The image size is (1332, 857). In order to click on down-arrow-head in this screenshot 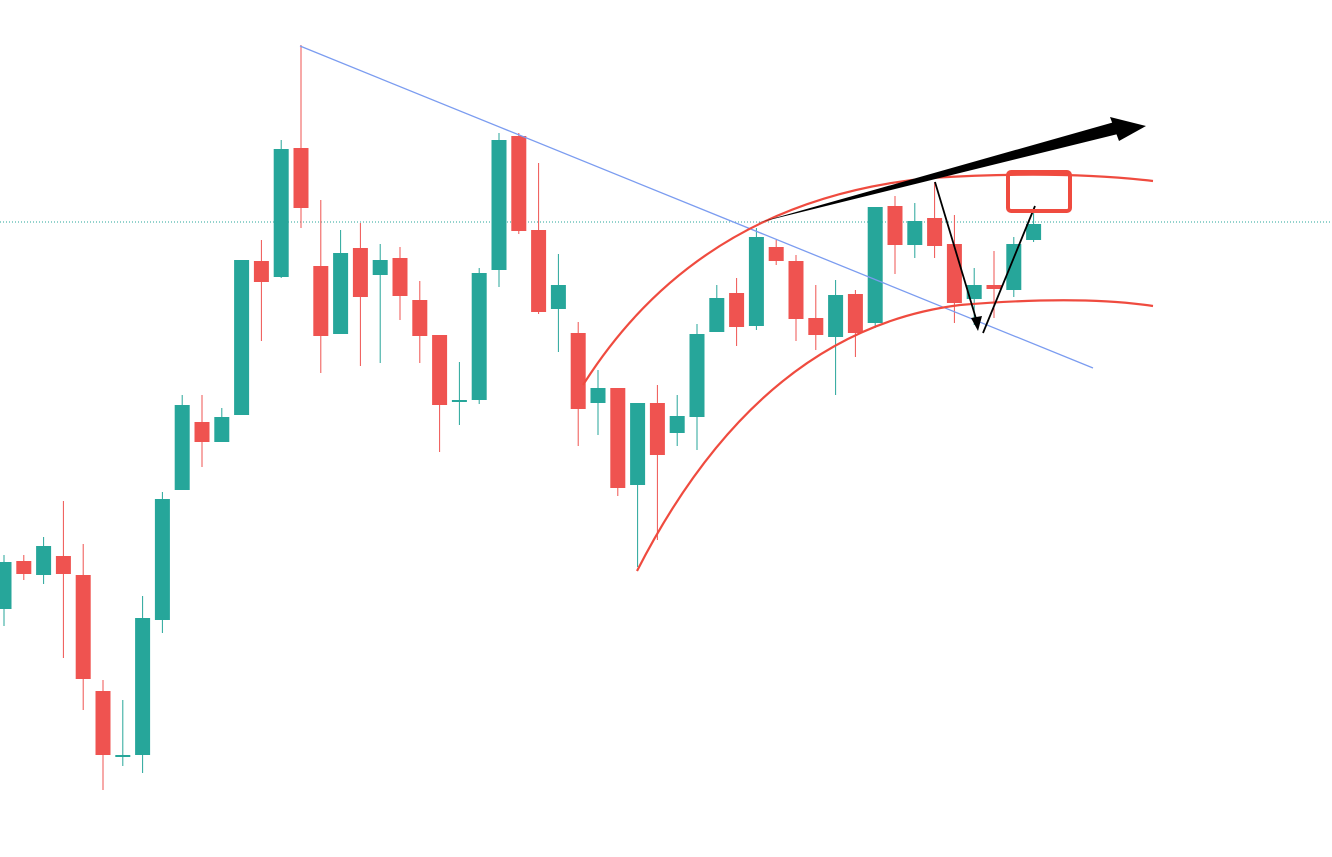, I will do `click(976, 323)`.